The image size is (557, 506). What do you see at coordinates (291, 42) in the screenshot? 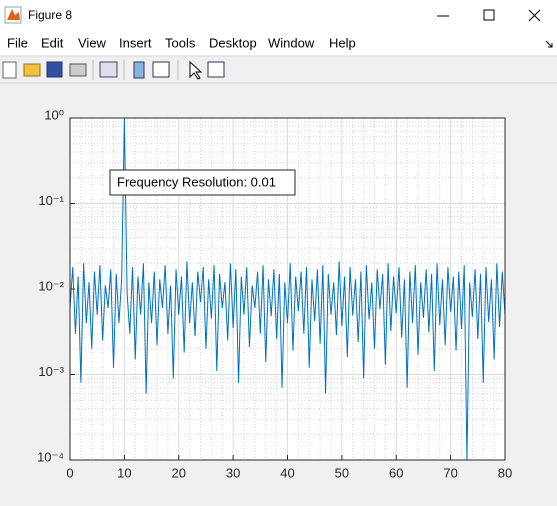
I see `menu-item: Window` at bounding box center [291, 42].